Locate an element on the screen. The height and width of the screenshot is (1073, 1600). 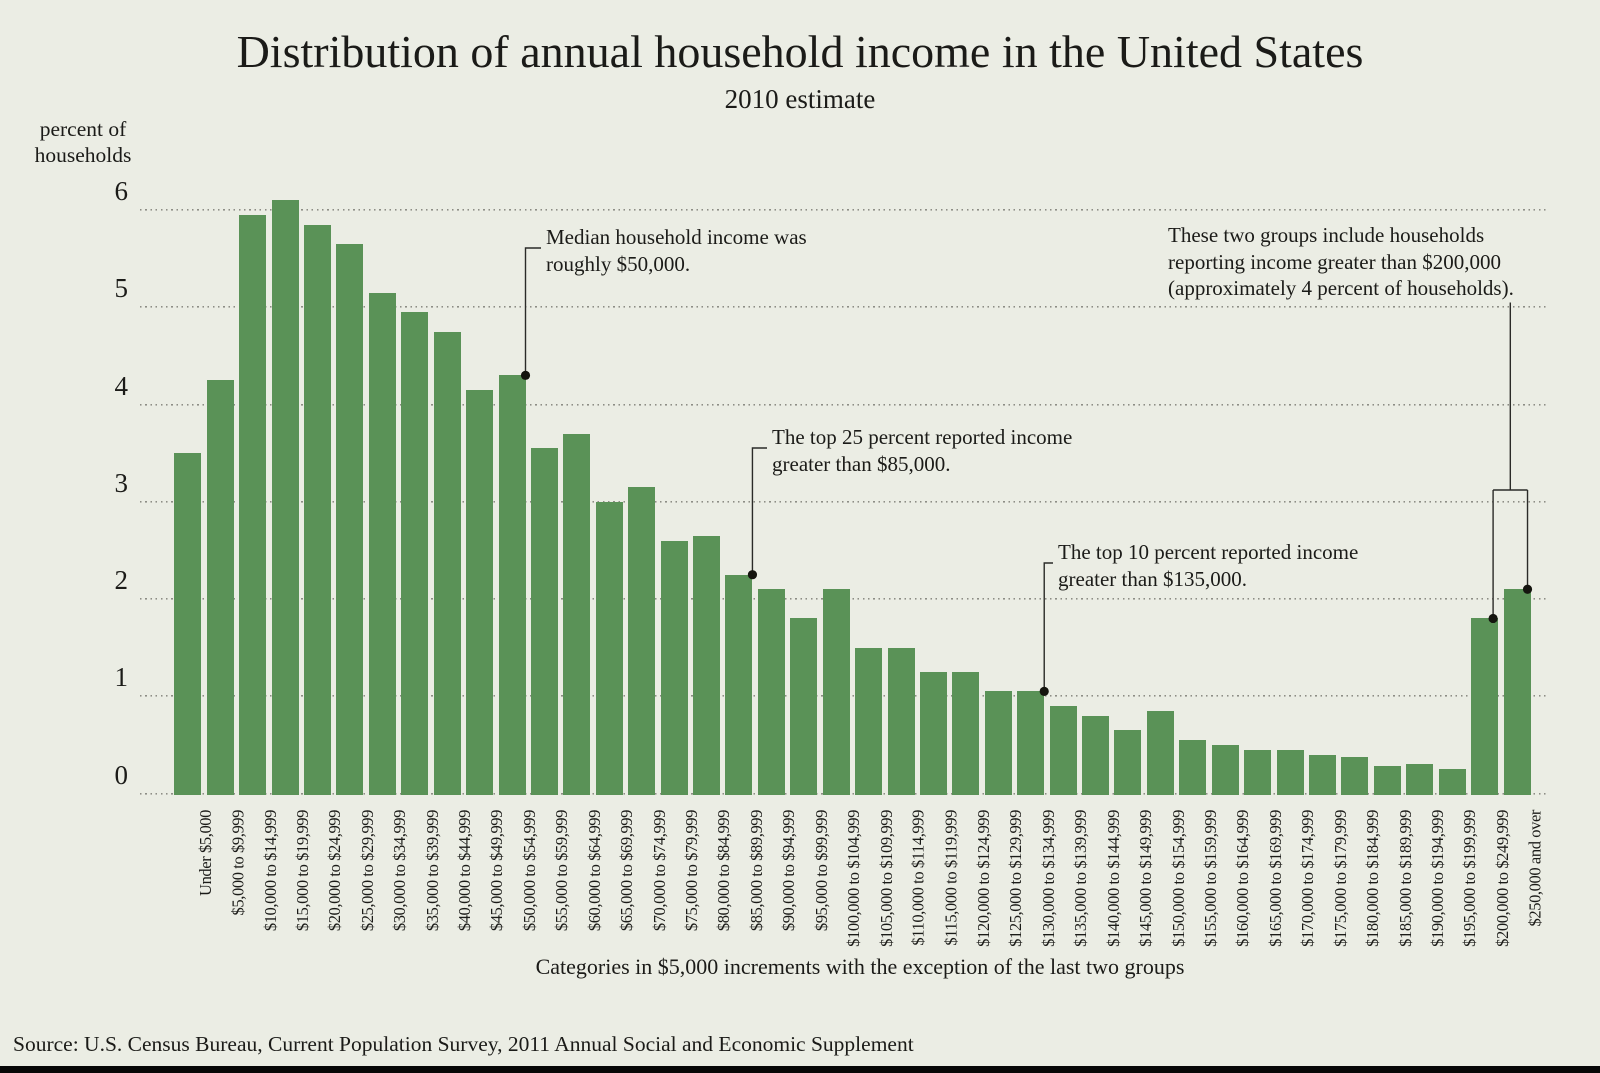
y-tick-label: 3 is located at coordinates (121, 482).